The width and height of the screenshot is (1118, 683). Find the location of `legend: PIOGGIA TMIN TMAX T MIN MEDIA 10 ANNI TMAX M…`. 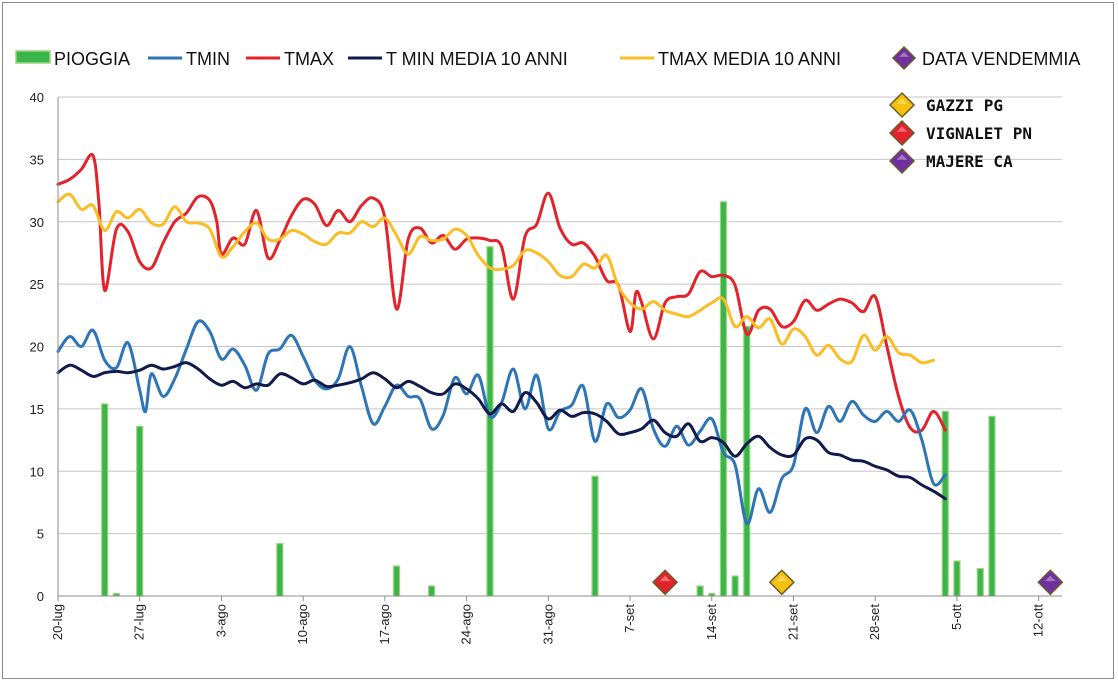

legend: PIOGGIA TMIN TMAX T MIN MEDIA 10 ANNI TMAX M… is located at coordinates (547, 58).